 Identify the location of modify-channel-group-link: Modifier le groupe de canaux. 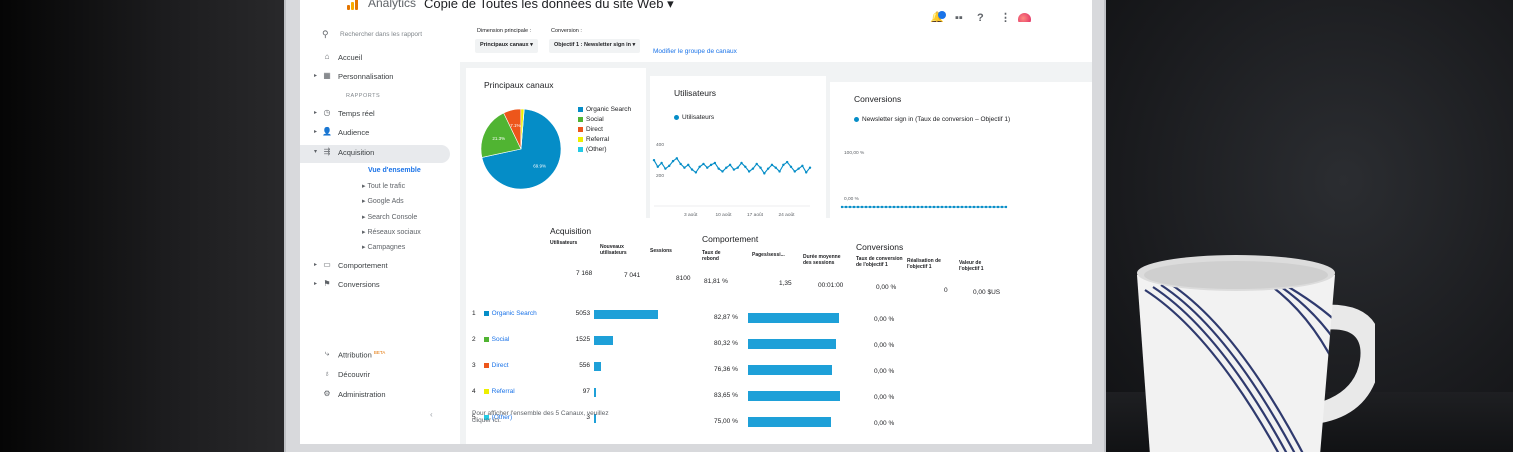
(695, 51).